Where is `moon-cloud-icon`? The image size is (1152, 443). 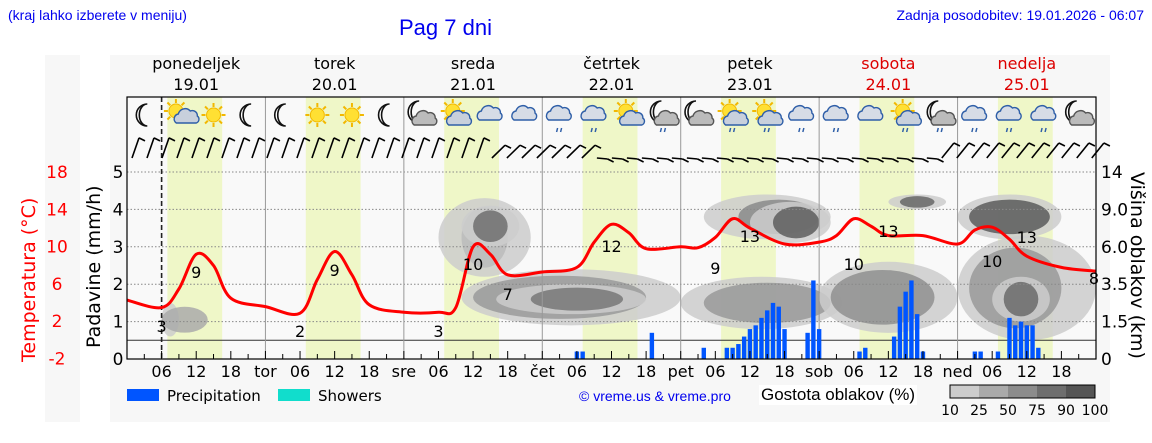
moon-cloud-icon is located at coordinates (699, 113).